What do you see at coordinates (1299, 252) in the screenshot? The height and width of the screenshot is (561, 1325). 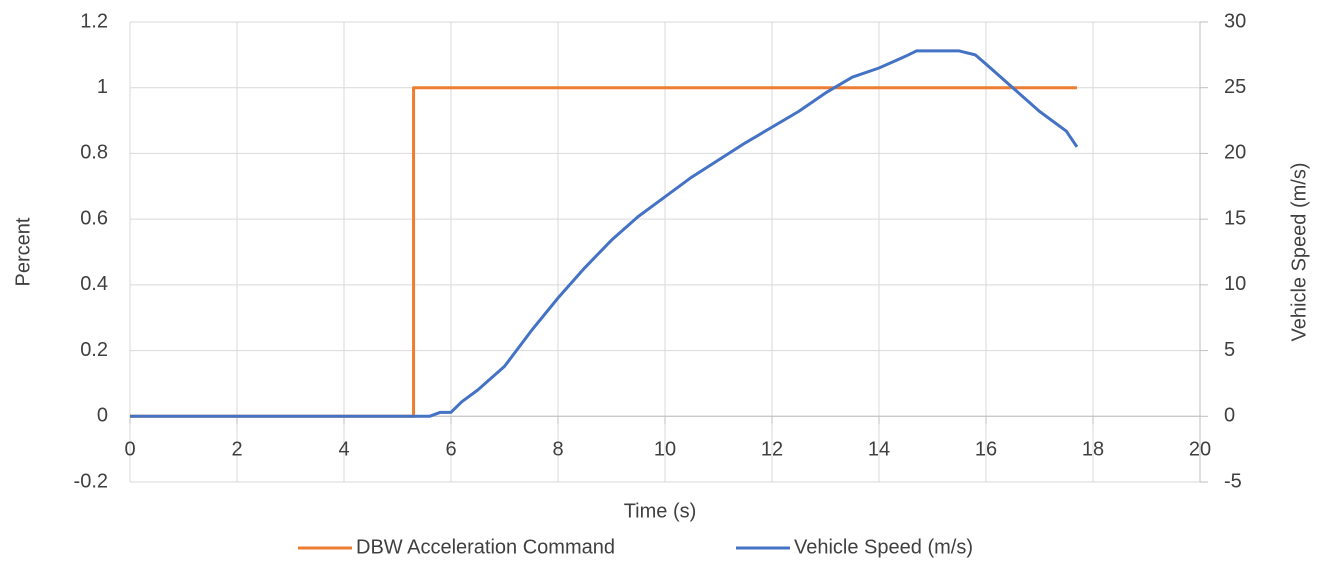 I see `y2-axis-title: Vehicle Speed (m/s)` at bounding box center [1299, 252].